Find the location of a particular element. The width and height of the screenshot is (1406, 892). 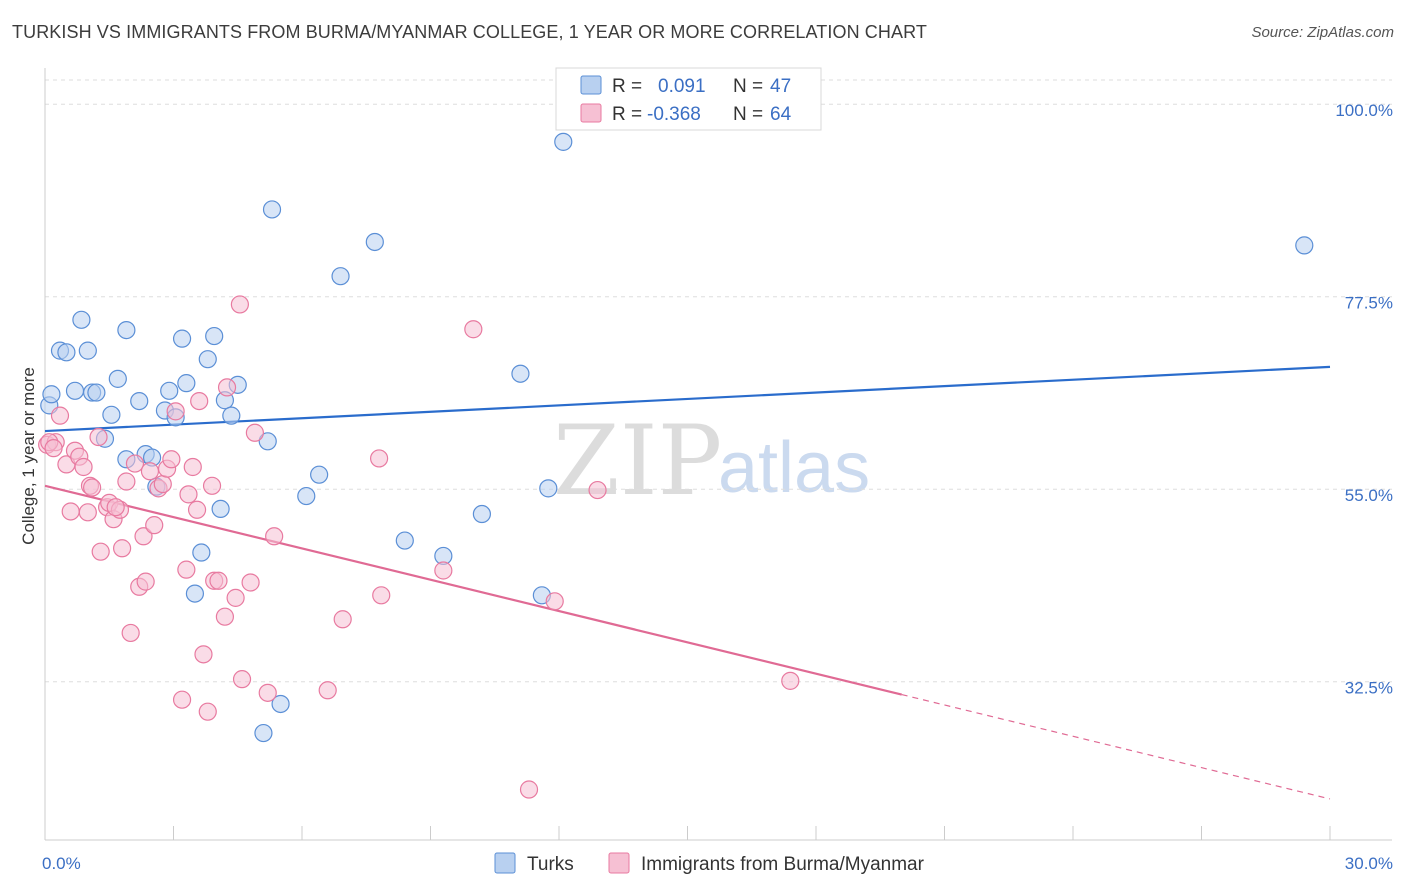

bottom-legend-swatch-burma is located at coordinates (619, 863).